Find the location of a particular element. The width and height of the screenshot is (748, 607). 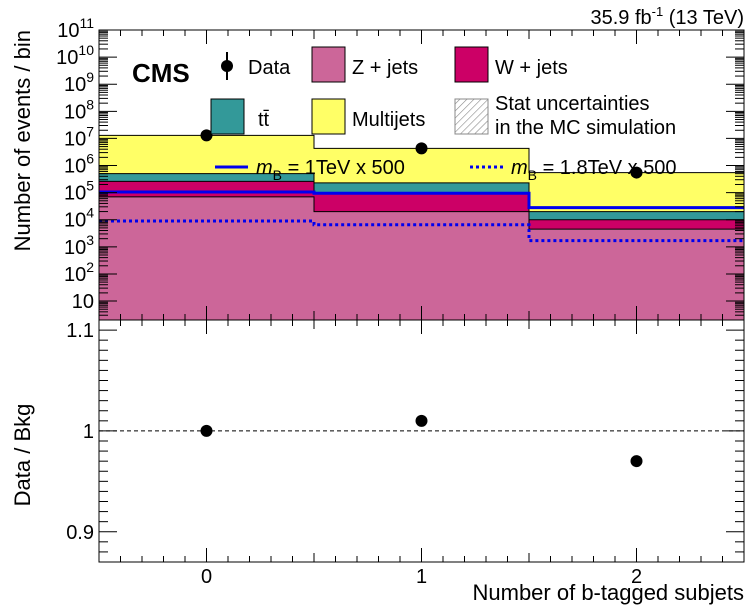

upper-y-tick-label: 10¹⁰ is located at coordinates (75, 55).